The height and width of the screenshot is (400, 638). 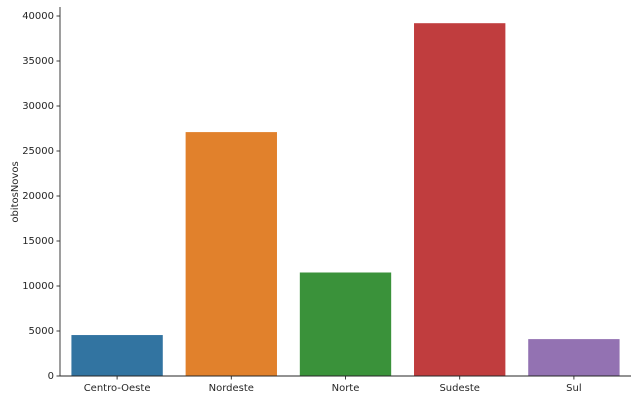 I want to click on y-tick-label: 25000, so click(x=38, y=151).